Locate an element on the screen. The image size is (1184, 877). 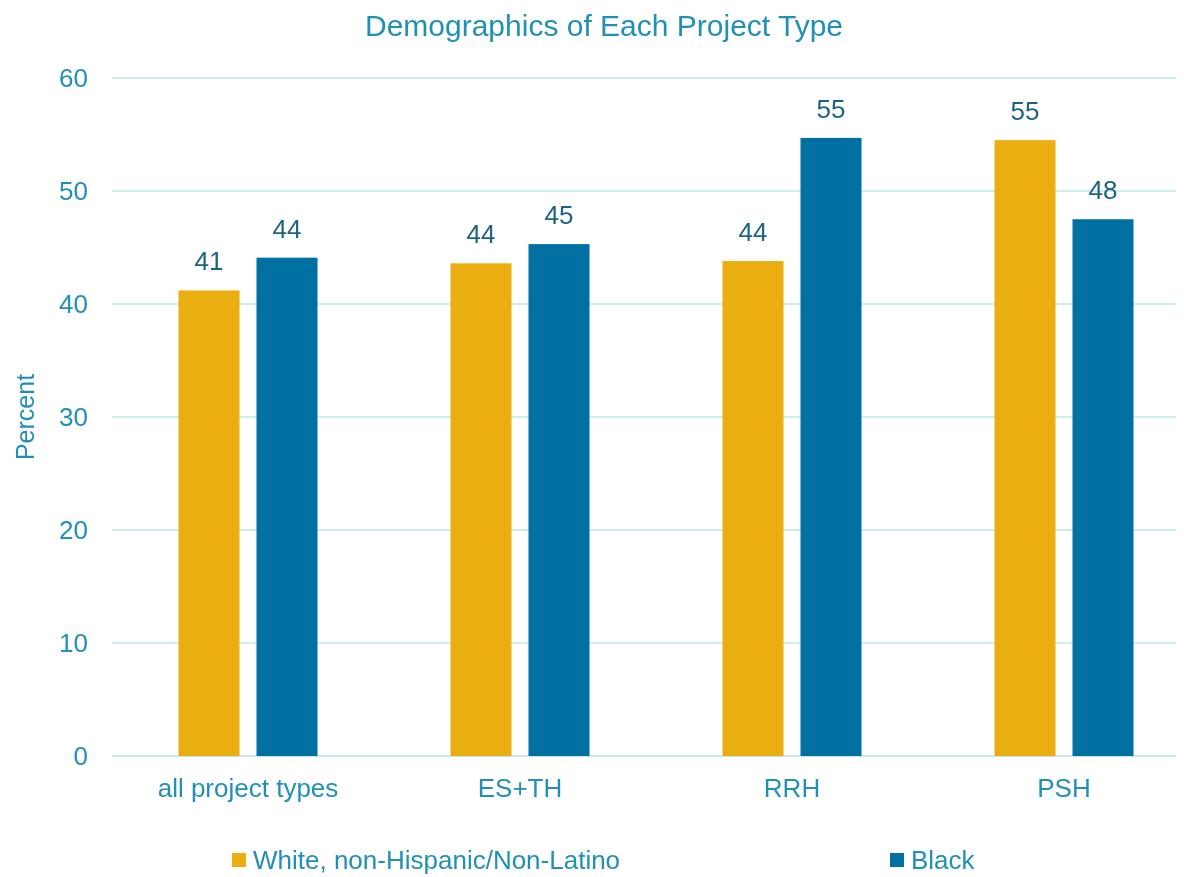
chart-title: Demographics of Each Project Type is located at coordinates (604, 25).